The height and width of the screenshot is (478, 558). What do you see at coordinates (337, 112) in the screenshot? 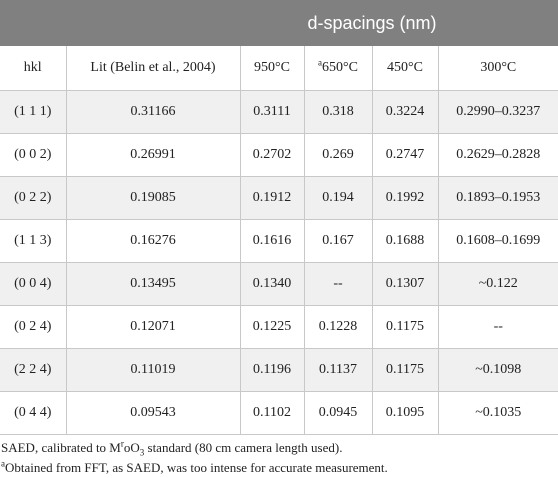
I see `cell-650: 0.318` at bounding box center [337, 112].